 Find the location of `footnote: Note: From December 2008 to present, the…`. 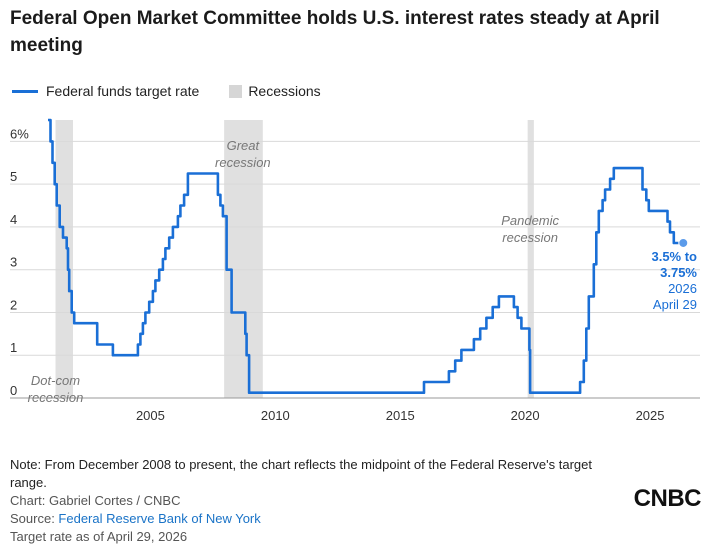

footnote: Note: From December 2008 to present, the… is located at coordinates (301, 473).